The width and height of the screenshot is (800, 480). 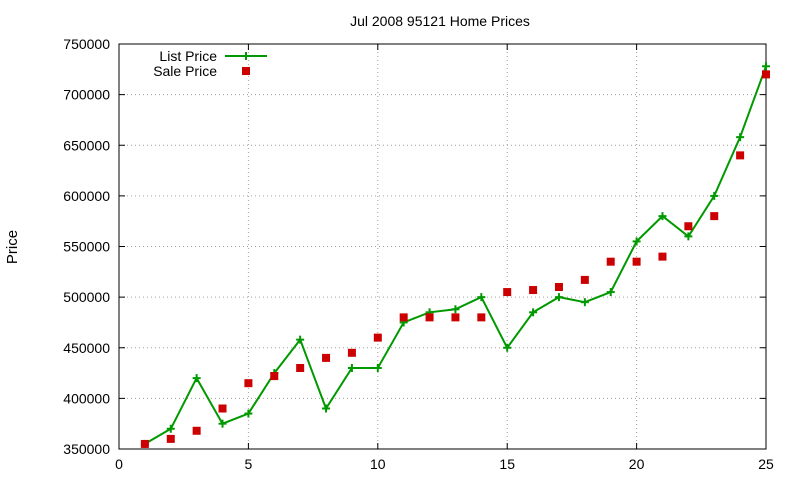 What do you see at coordinates (86, 398) in the screenshot?
I see `y-tick-label: 400000` at bounding box center [86, 398].